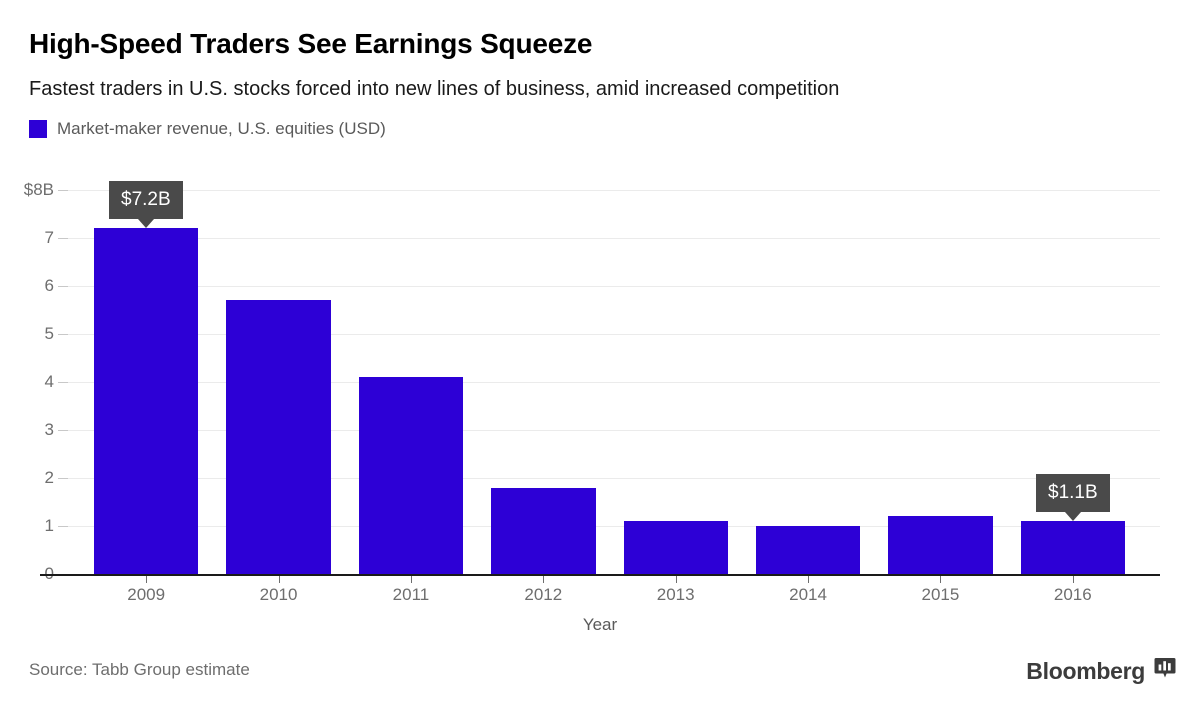  What do you see at coordinates (1165, 671) in the screenshot?
I see `bloomberg-badge-icon` at bounding box center [1165, 671].